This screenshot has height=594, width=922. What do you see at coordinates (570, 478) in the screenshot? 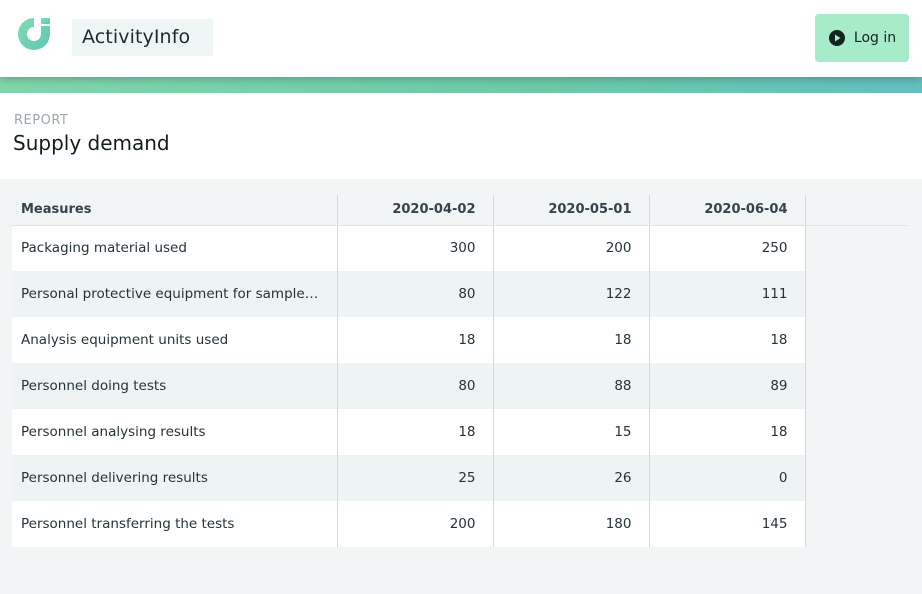
I see `cell-value: 26` at bounding box center [570, 478].